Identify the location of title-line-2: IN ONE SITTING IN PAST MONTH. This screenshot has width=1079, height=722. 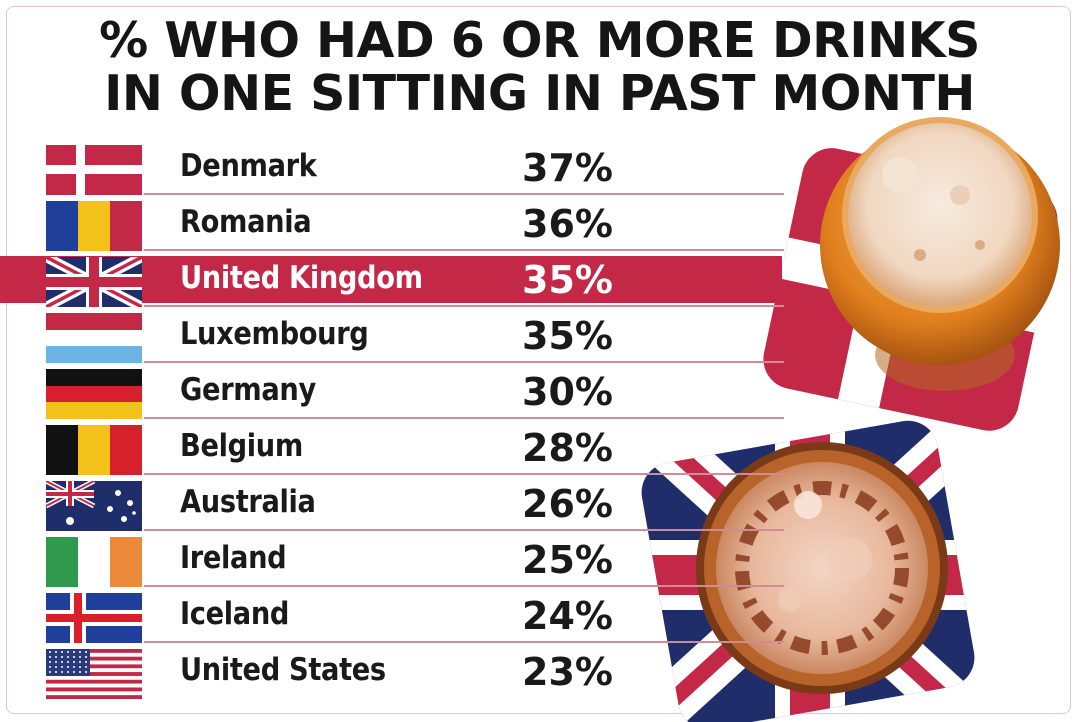
(539, 93).